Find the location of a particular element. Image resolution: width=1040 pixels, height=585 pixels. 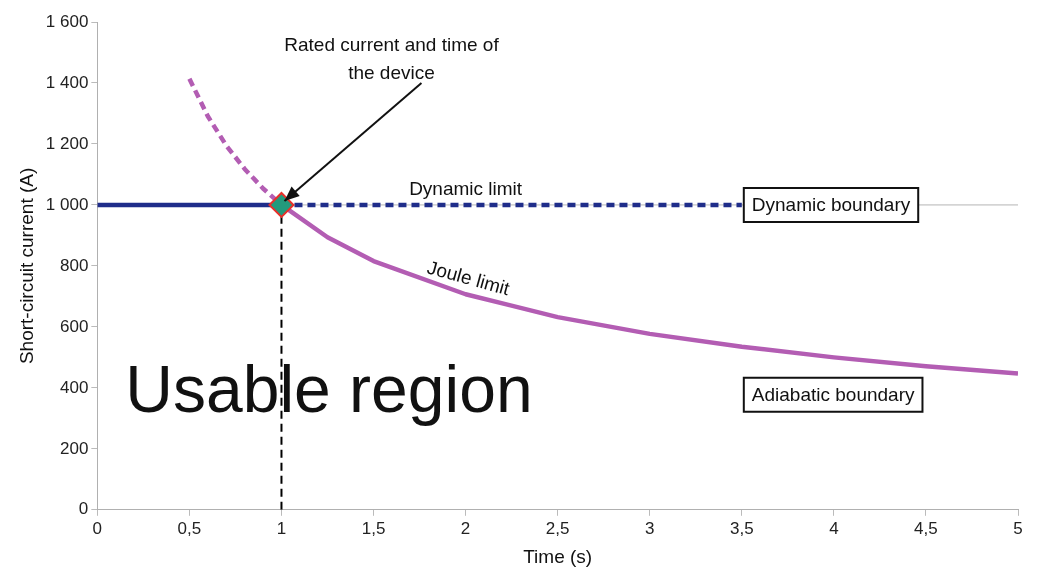

y-tick-label: 400 is located at coordinates (74, 387).